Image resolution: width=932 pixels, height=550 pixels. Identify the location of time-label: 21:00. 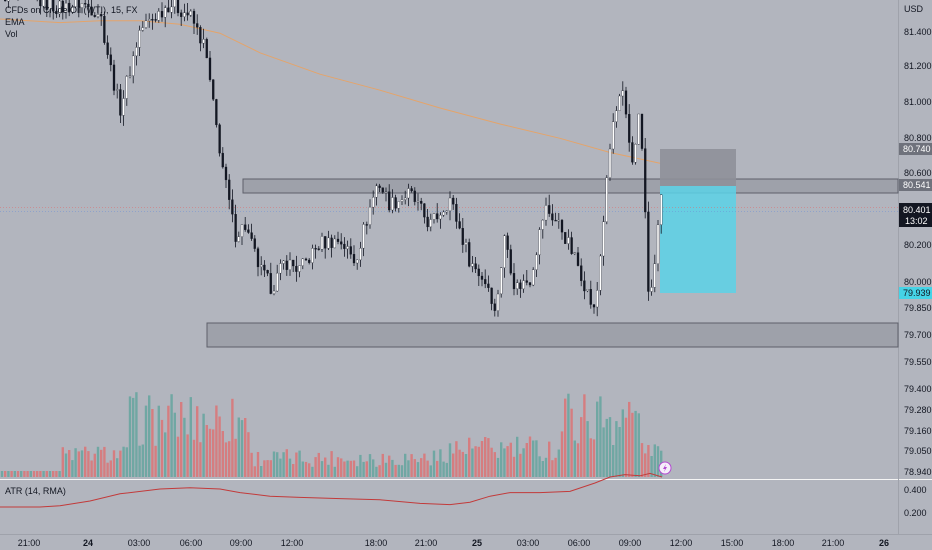
(426, 543).